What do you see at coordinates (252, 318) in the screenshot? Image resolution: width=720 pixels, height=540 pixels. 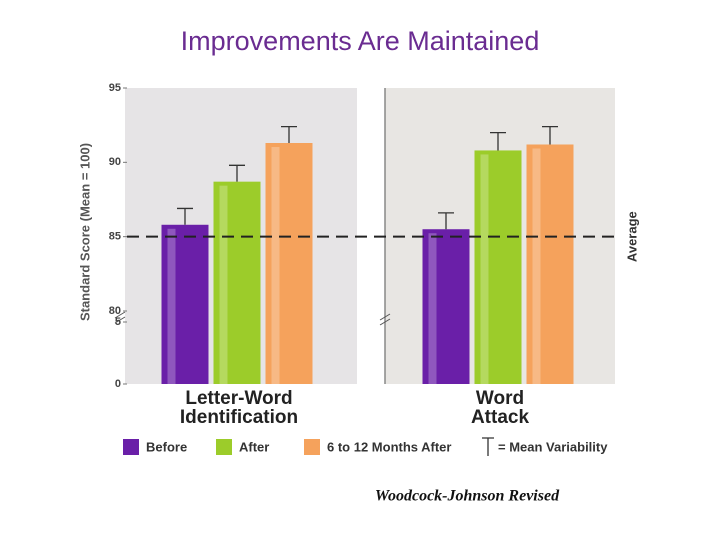 I see `axis-break` at bounding box center [252, 318].